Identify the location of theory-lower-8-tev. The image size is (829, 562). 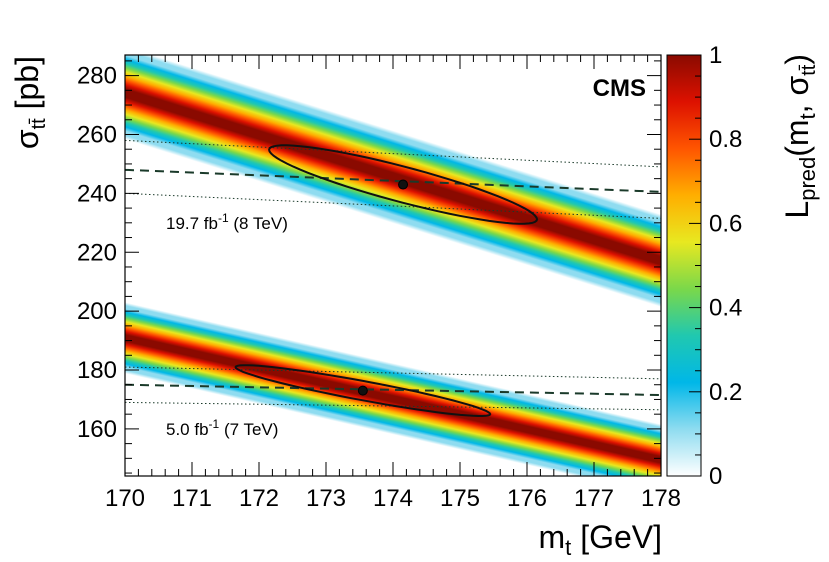
(393, 205).